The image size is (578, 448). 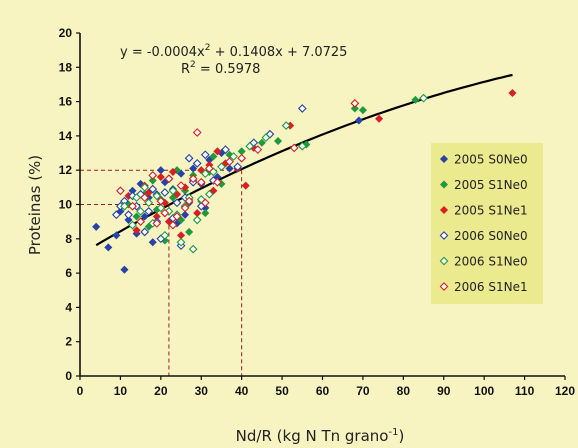 What do you see at coordinates (68, 239) in the screenshot?
I see `y-tick-label: 8` at bounding box center [68, 239].